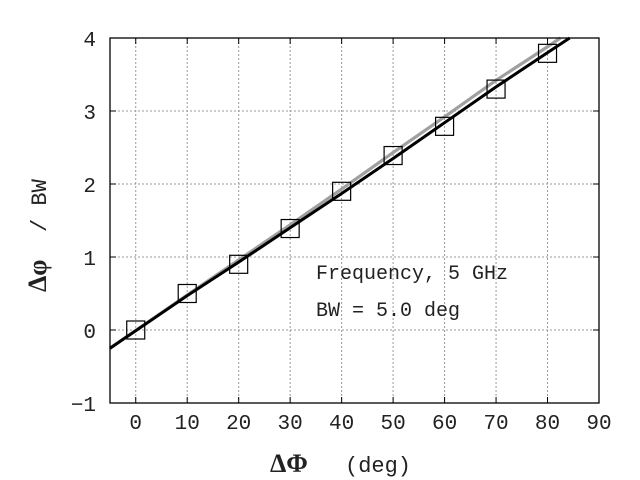 The image size is (640, 480). Describe the element at coordinates (238, 424) in the screenshot. I see `x-tick-label: 20` at that location.